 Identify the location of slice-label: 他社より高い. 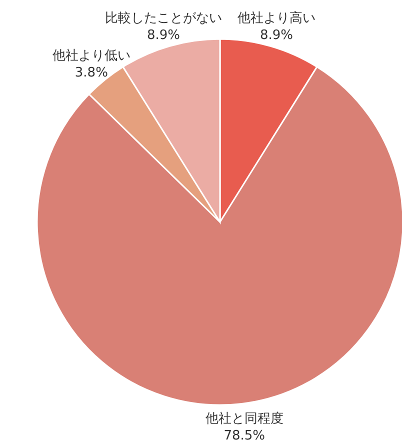
(277, 18).